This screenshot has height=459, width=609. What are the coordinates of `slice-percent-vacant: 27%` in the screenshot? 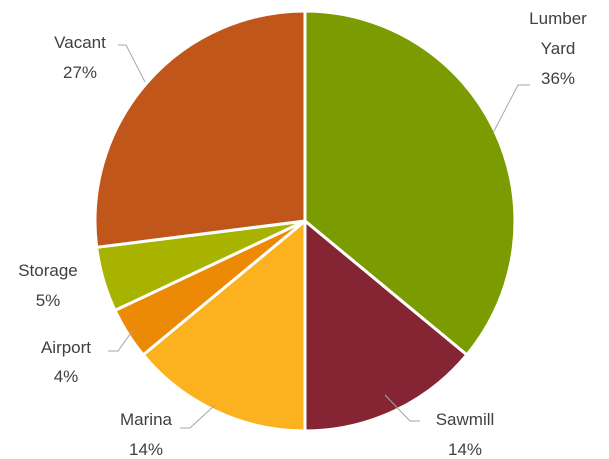 It's located at (80, 72).